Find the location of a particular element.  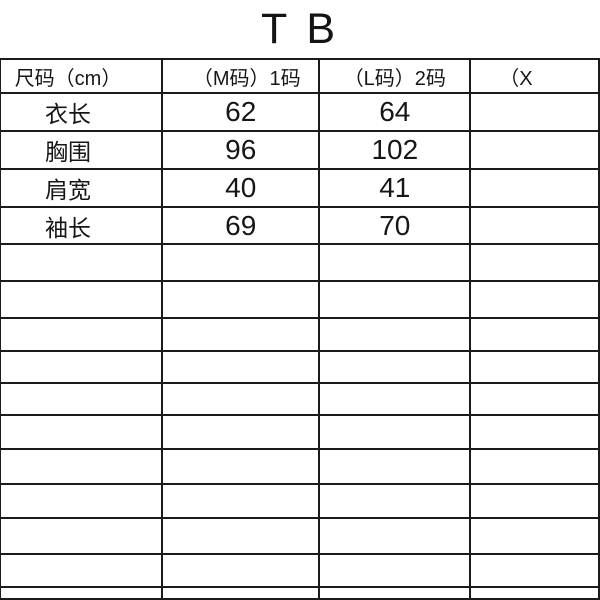

row-label: 肩宽 is located at coordinates (82, 188).